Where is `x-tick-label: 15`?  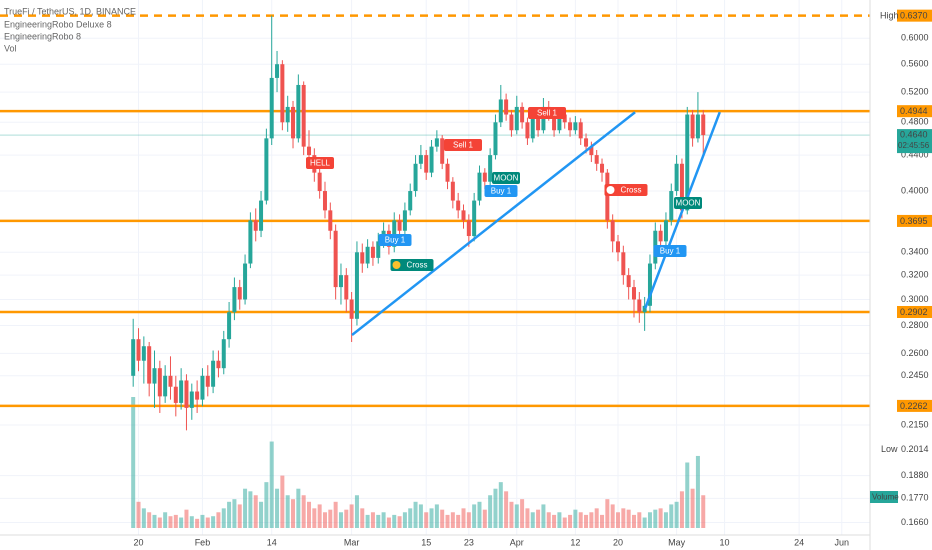
x-tick-label: 15 is located at coordinates (426, 542).